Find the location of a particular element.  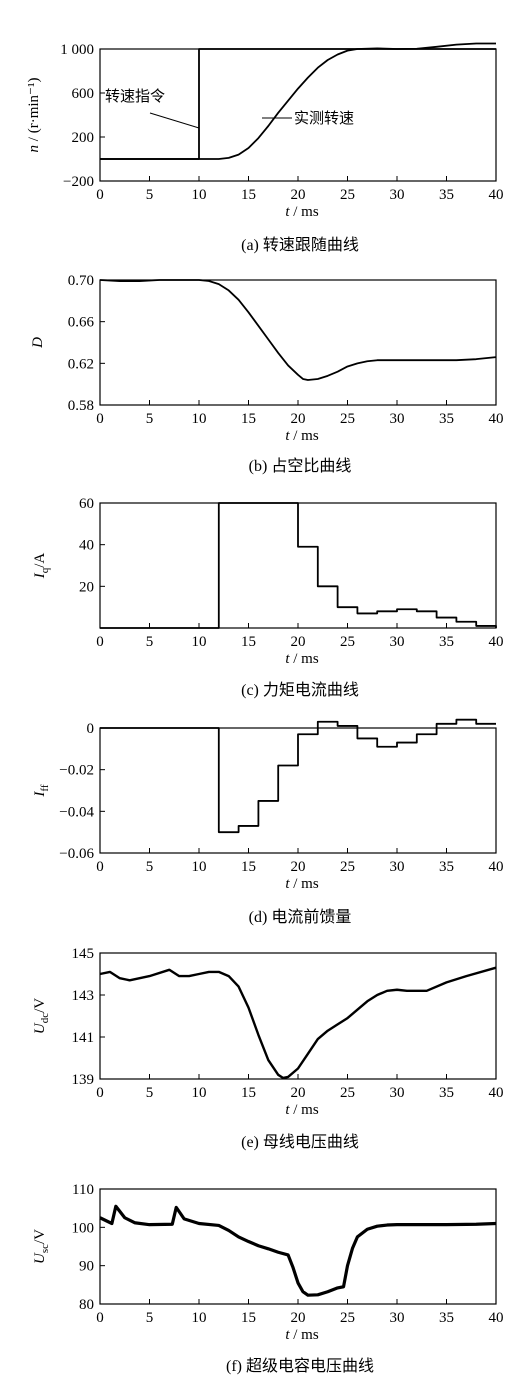

y-axis-label: Udc/V is located at coordinates (41, 1016).